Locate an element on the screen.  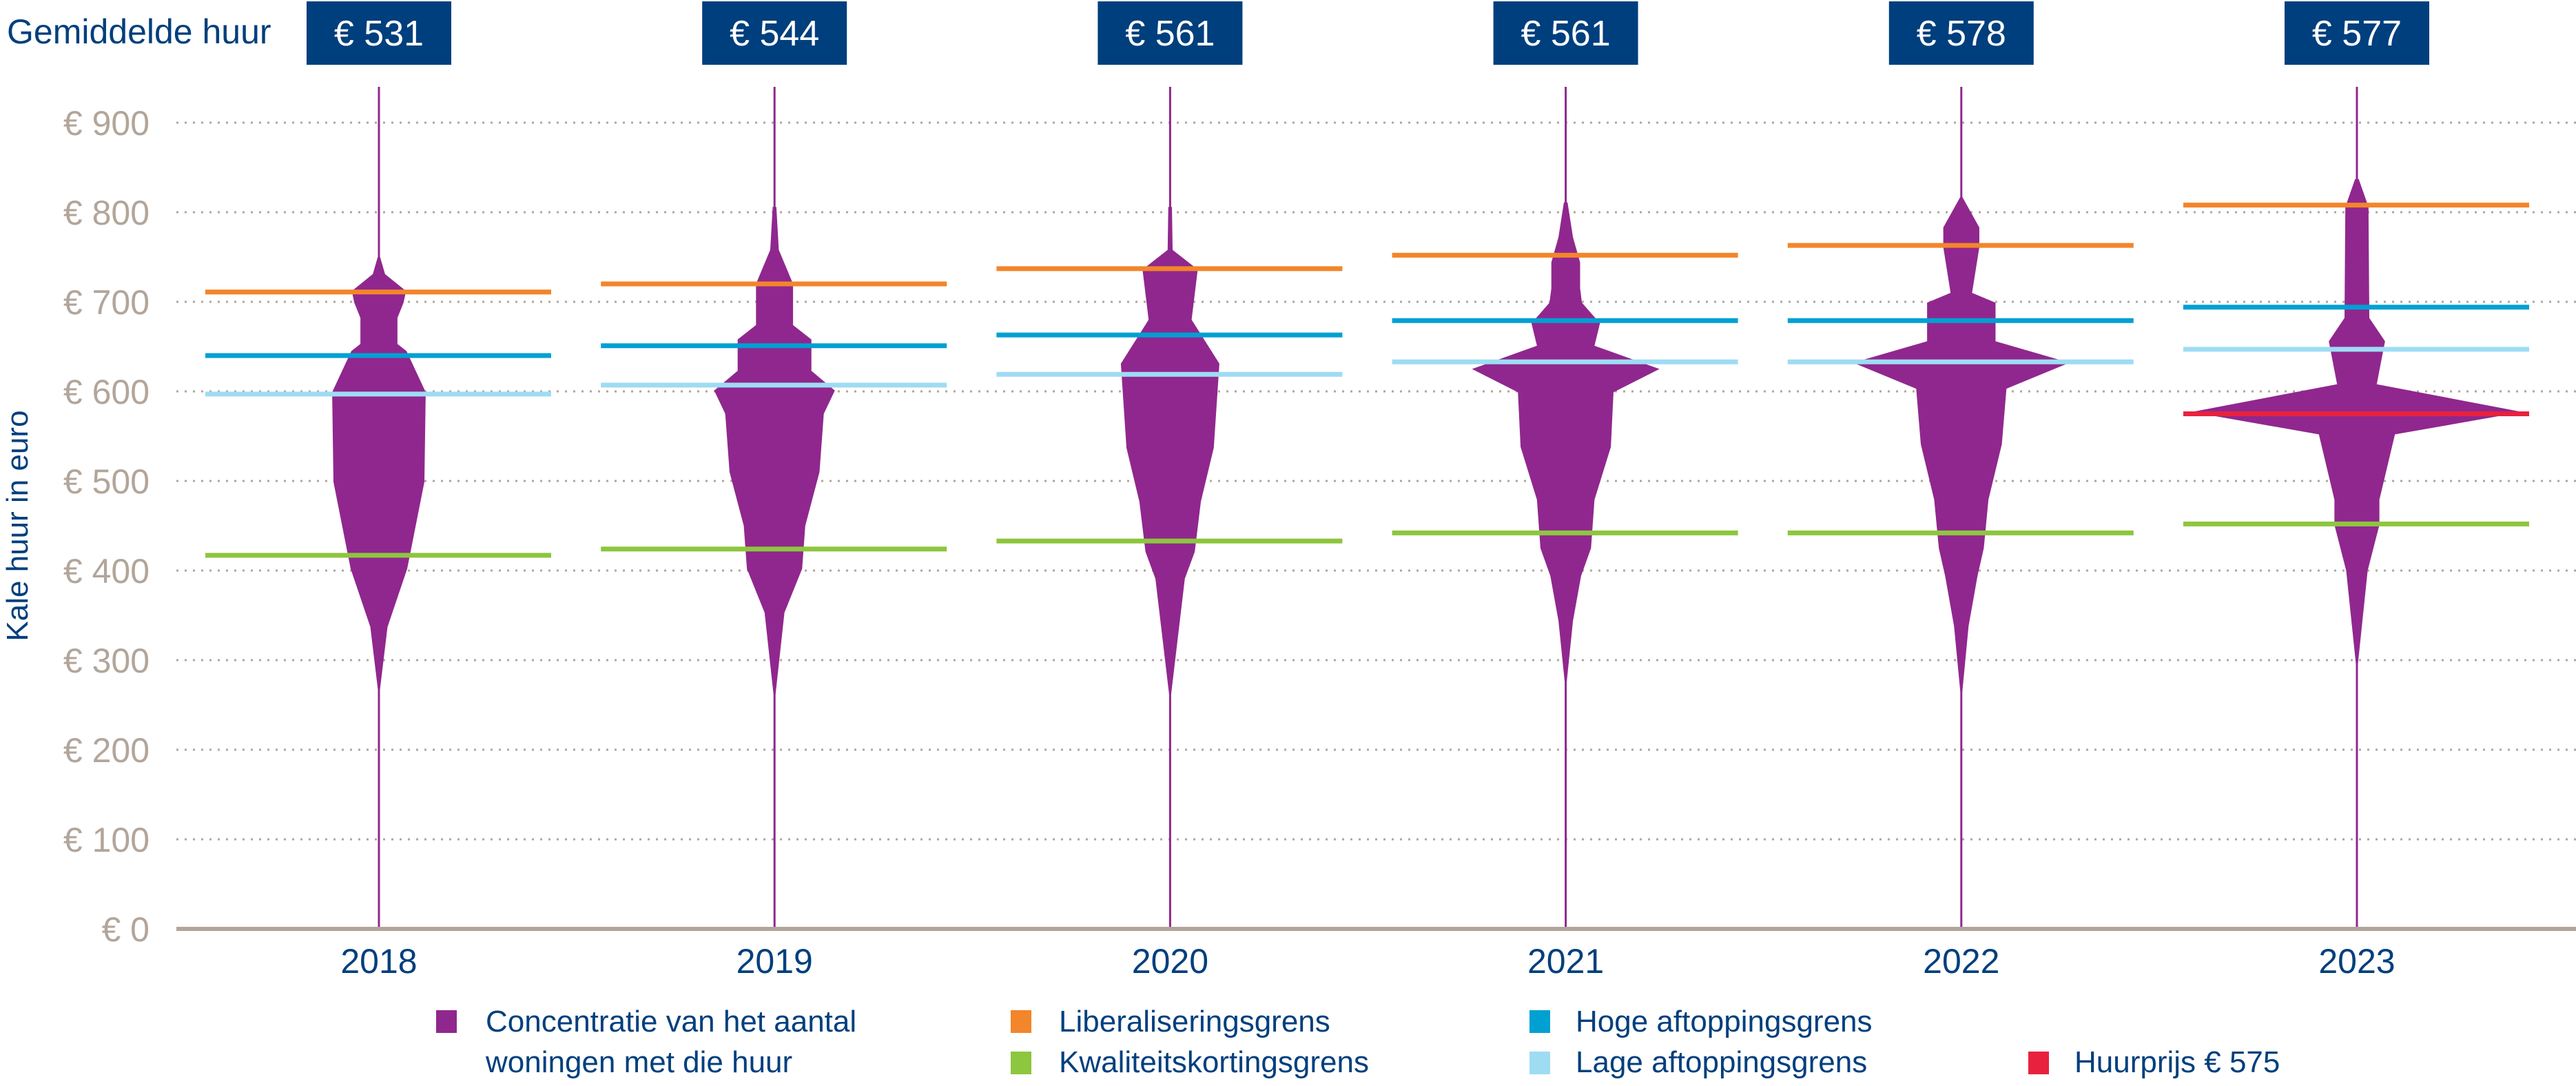
x-tick-label: 2019 is located at coordinates (774, 962).